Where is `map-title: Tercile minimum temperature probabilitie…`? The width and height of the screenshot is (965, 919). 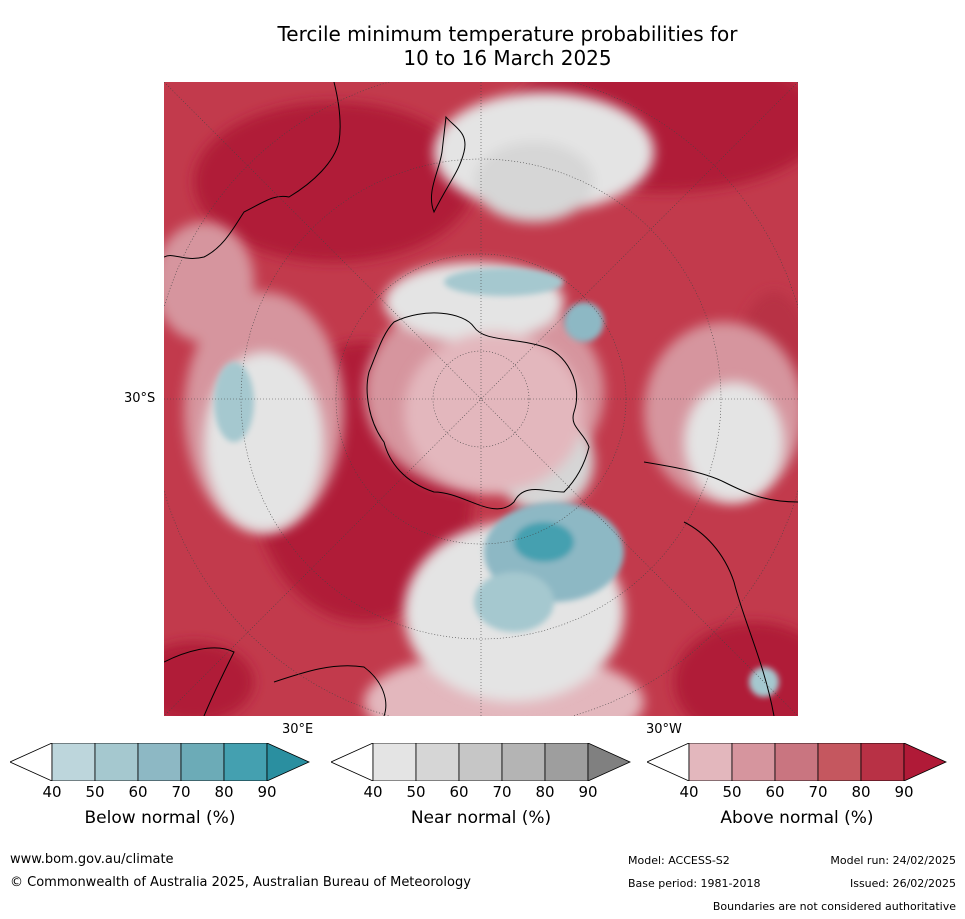
map-title: Tercile minimum temperature probabilitie… is located at coordinates (507, 46).